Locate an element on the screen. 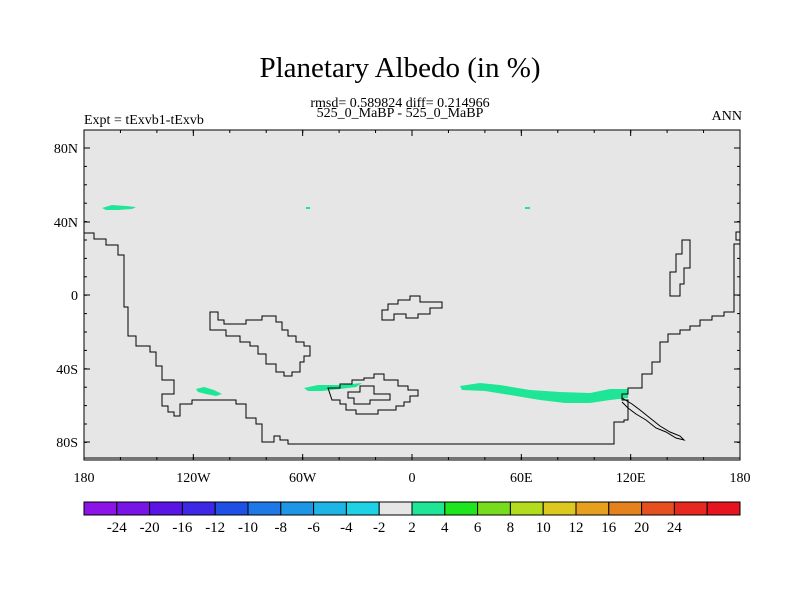  lon-tick-label: 0 is located at coordinates (412, 478).